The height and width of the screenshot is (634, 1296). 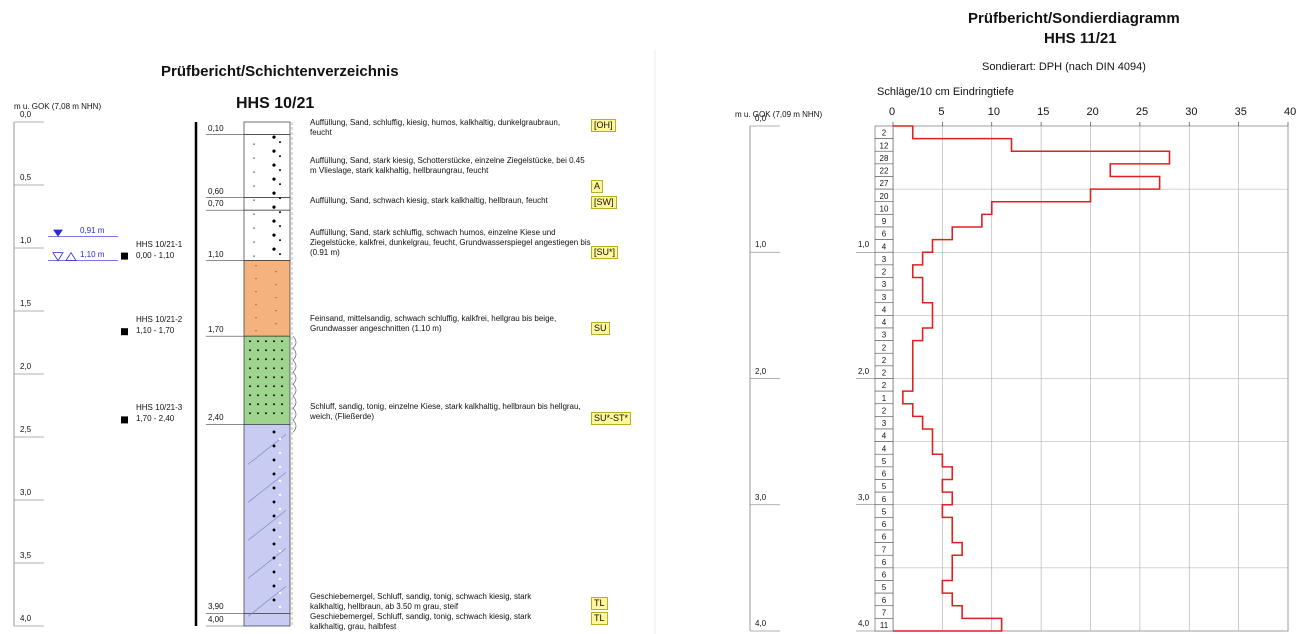 I want to click on sample-name: HHS 10/21-1, so click(x=159, y=244).